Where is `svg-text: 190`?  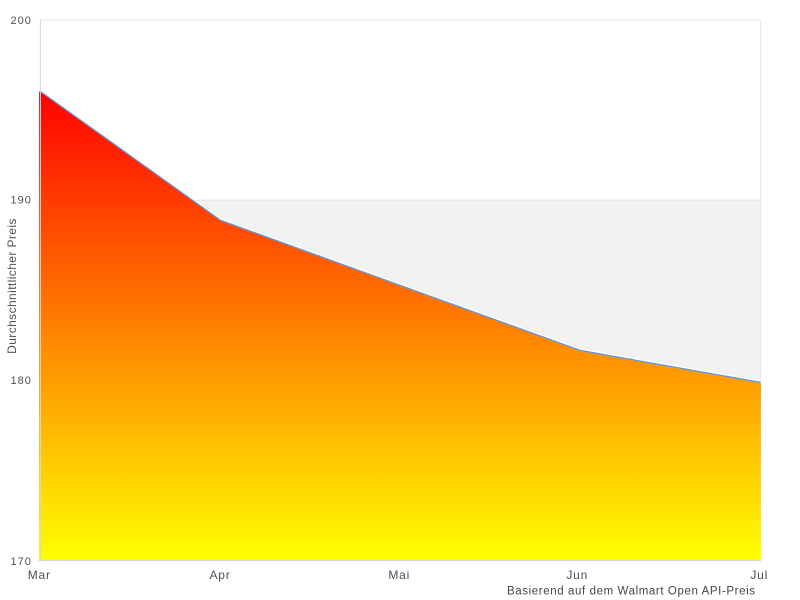 svg-text: 190 is located at coordinates (21, 201).